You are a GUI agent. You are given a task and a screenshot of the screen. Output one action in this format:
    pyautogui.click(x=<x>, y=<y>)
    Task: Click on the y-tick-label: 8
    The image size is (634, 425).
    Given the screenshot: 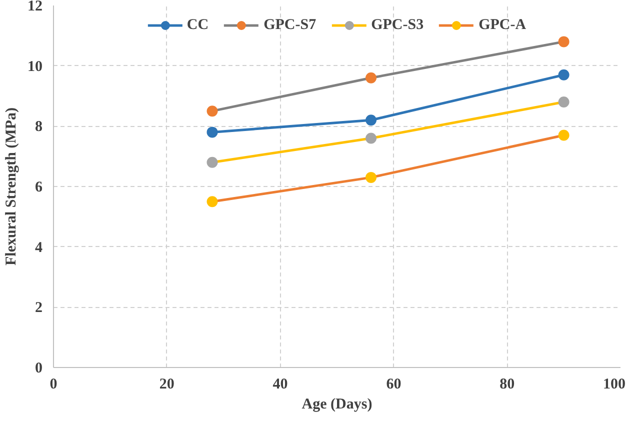 What is the action you would take?
    pyautogui.click(x=38, y=127)
    